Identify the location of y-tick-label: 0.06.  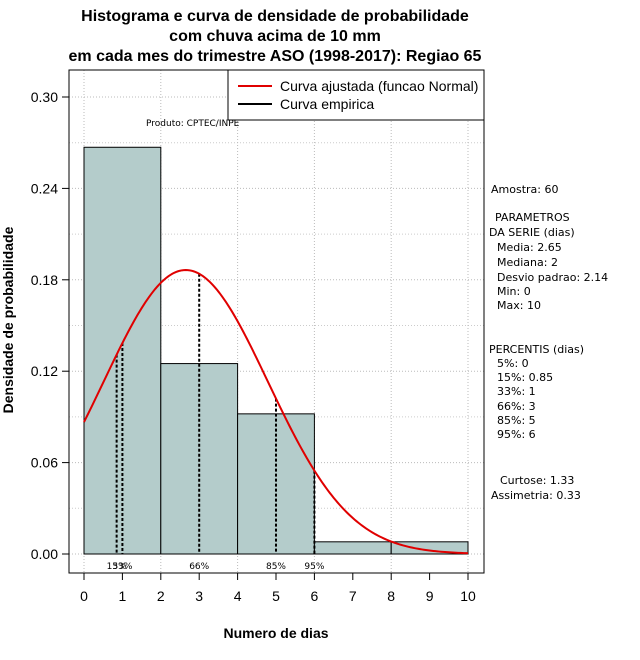
(44, 463).